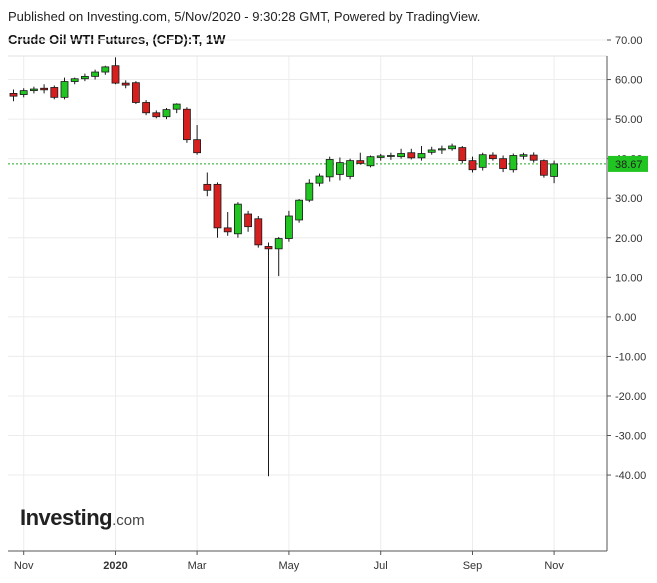  What do you see at coordinates (629, 199) in the screenshot?
I see `y-tick-label: 30.00` at bounding box center [629, 199].